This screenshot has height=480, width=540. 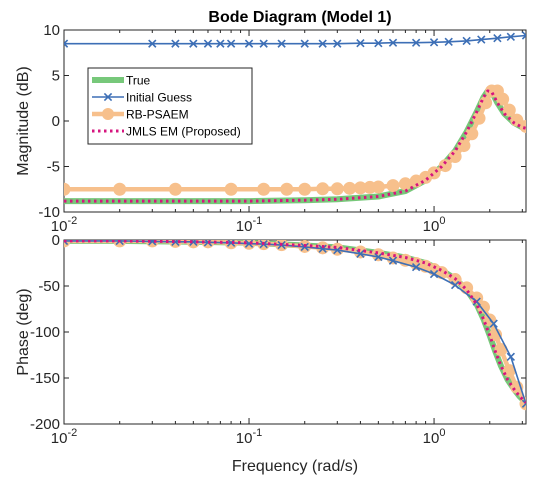 What do you see at coordinates (295, 39) in the screenshot?
I see `series-line-initial-guess` at bounding box center [295, 39].